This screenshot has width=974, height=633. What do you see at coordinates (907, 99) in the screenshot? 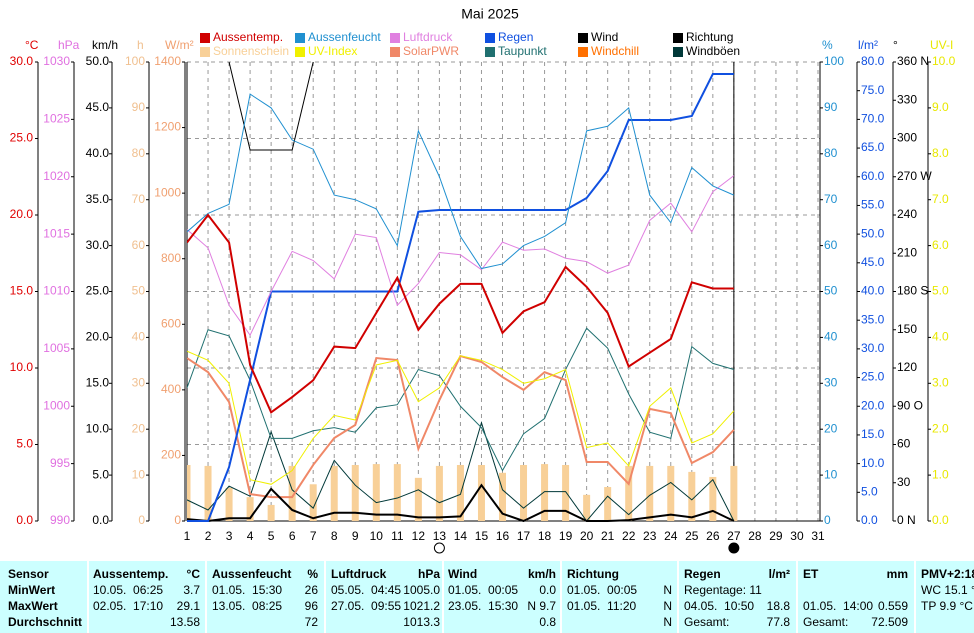
I see `y-tick-label: 330` at bounding box center [907, 99].